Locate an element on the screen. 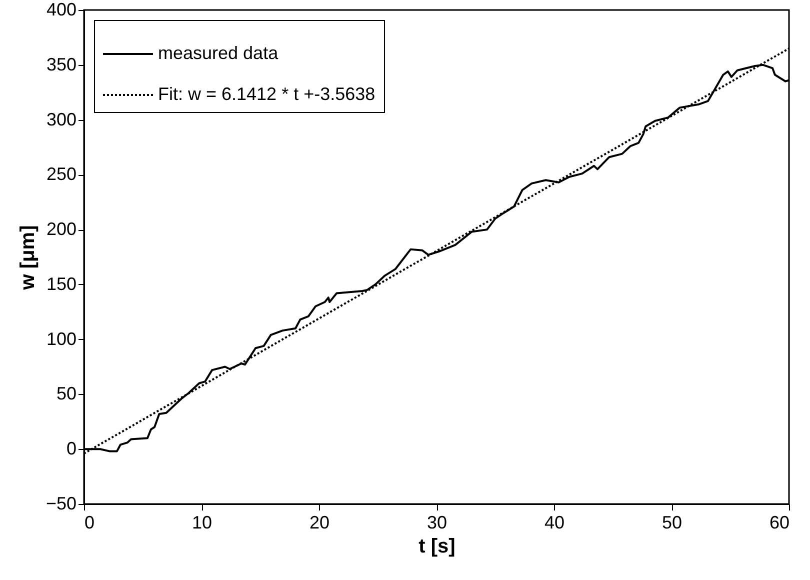  x-tick-label: 10 is located at coordinates (202, 522).